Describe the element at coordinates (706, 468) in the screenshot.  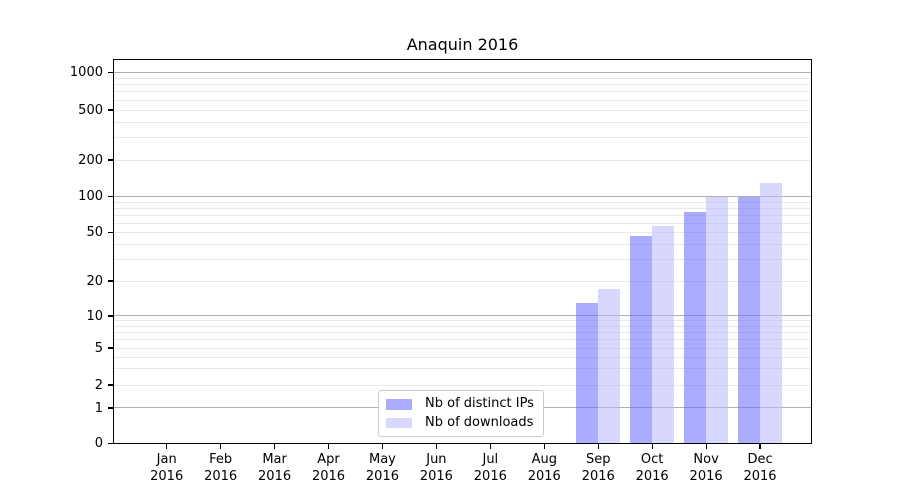
I see `x-tick-label: Nov 2016` at that location.